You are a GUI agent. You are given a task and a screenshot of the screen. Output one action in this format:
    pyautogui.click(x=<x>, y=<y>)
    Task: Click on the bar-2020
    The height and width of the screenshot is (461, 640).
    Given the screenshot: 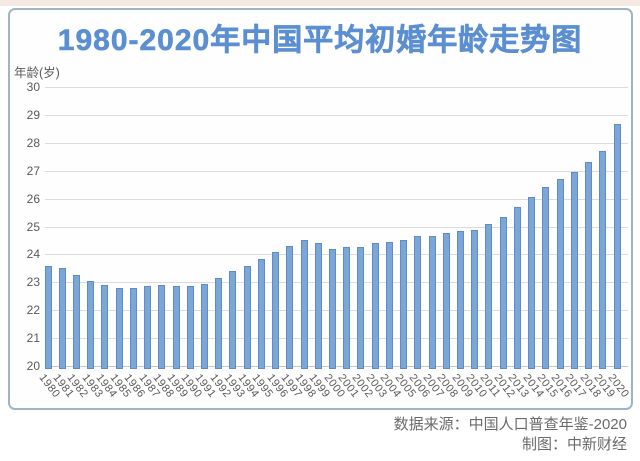 What is the action you would take?
    pyautogui.click(x=617, y=246)
    